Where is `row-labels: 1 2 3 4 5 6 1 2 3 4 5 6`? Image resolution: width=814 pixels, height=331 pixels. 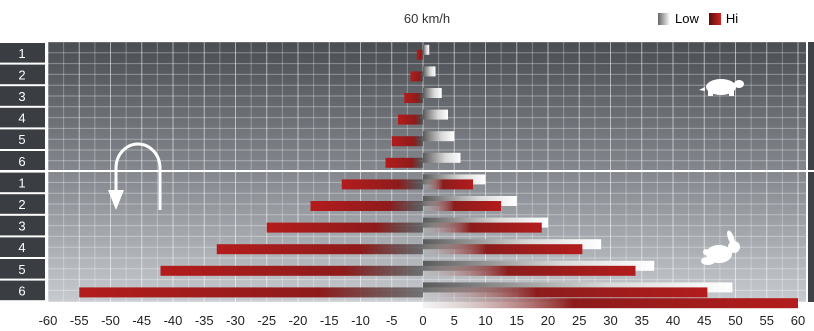 row-labels: 1 2 3 4 5 6 1 2 3 4 5 6 is located at coordinates (22, 172).